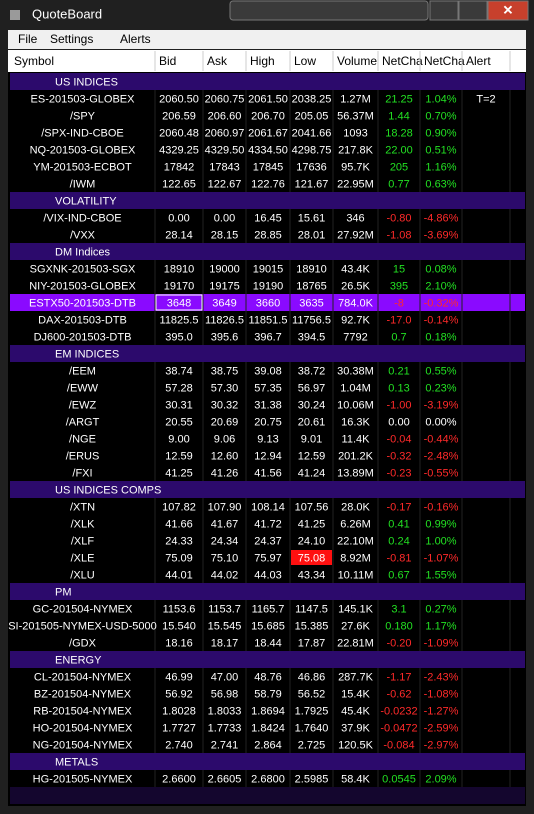 This screenshot has width=534, height=814. I want to click on symbol-cell: /VIX-IND-CBOE, so click(82, 218).